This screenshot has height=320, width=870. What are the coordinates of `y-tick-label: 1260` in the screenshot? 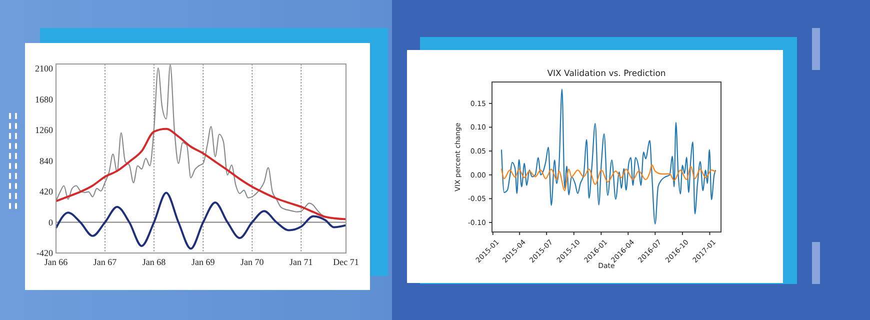 It's located at (44, 130).